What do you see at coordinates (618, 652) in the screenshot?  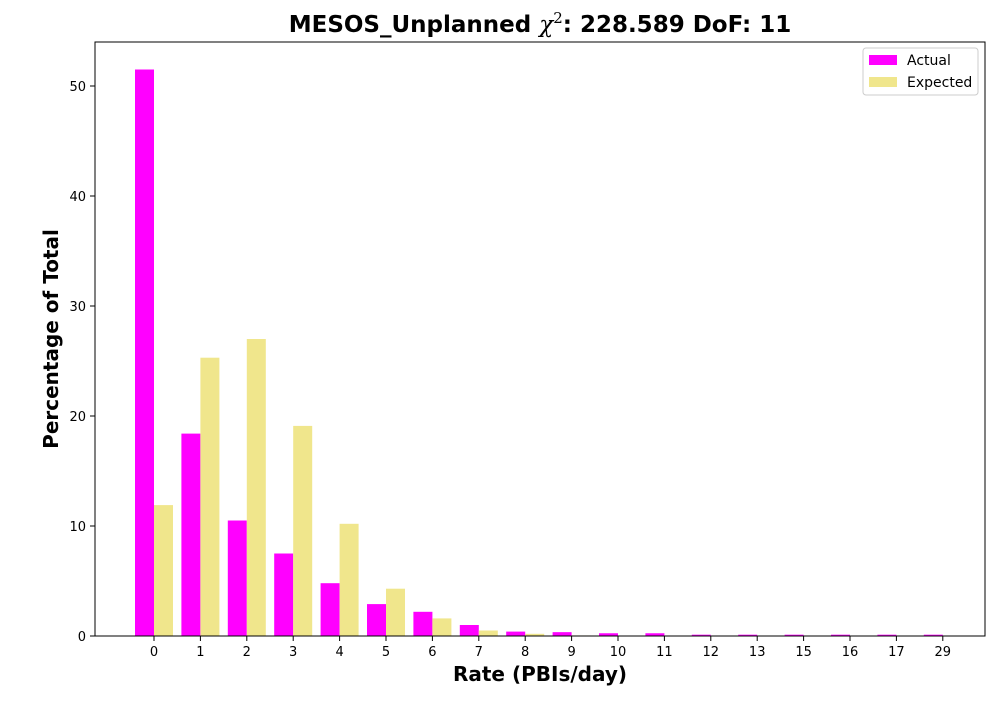 I see `x-tick-label: 10` at bounding box center [618, 652].